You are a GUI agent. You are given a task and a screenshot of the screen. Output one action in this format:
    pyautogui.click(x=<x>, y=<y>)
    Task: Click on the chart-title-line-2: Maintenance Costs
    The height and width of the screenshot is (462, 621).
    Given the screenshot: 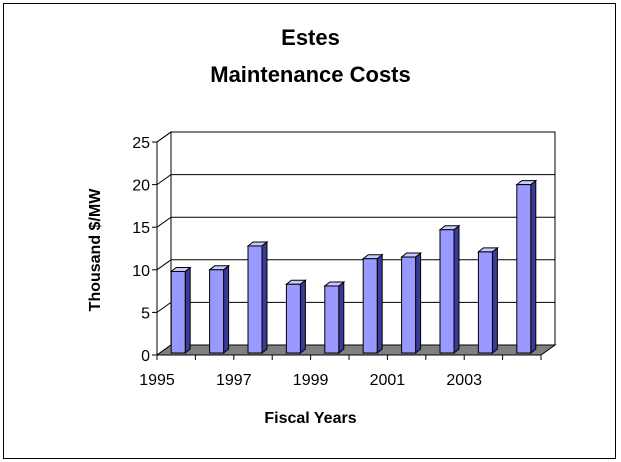 What is the action you would take?
    pyautogui.click(x=310, y=74)
    